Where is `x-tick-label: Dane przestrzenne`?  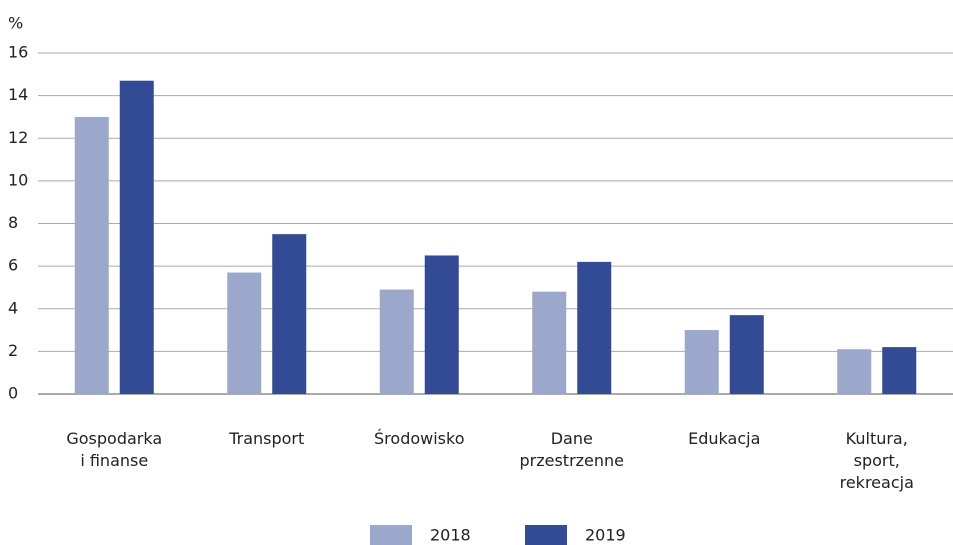 x-tick-label: Dane przestrzenne is located at coordinates (572, 449).